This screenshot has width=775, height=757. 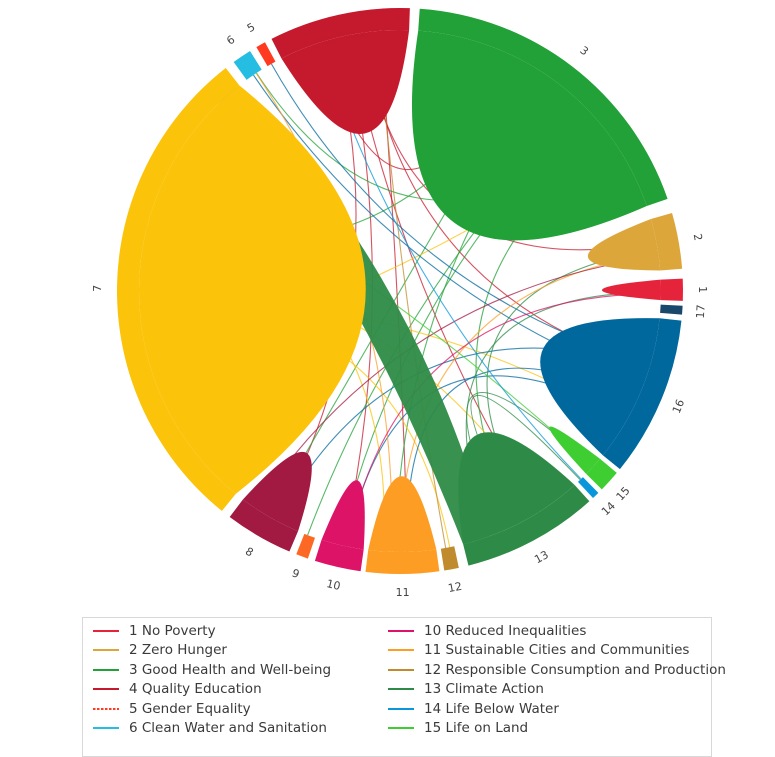 What do you see at coordinates (178, 650) in the screenshot?
I see `legend-label: 2 Zero Hunger` at bounding box center [178, 650].